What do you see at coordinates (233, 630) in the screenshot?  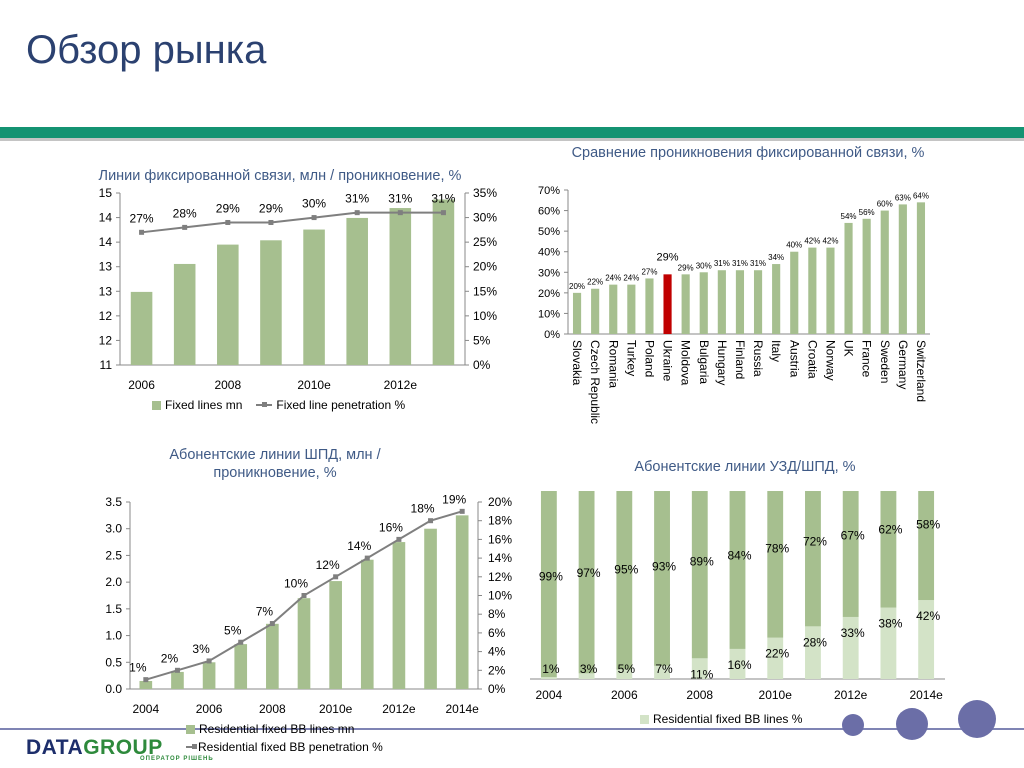 I see `chart3-penetration-label: 5%` at bounding box center [233, 630].